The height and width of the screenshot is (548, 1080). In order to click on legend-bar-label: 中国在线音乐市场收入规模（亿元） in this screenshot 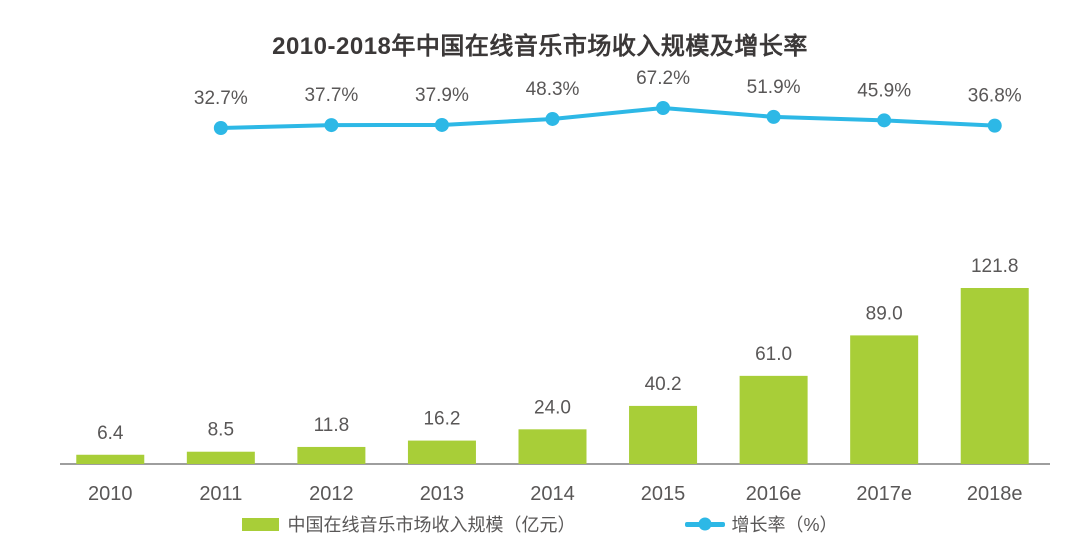, I will do `click(431, 525)`.